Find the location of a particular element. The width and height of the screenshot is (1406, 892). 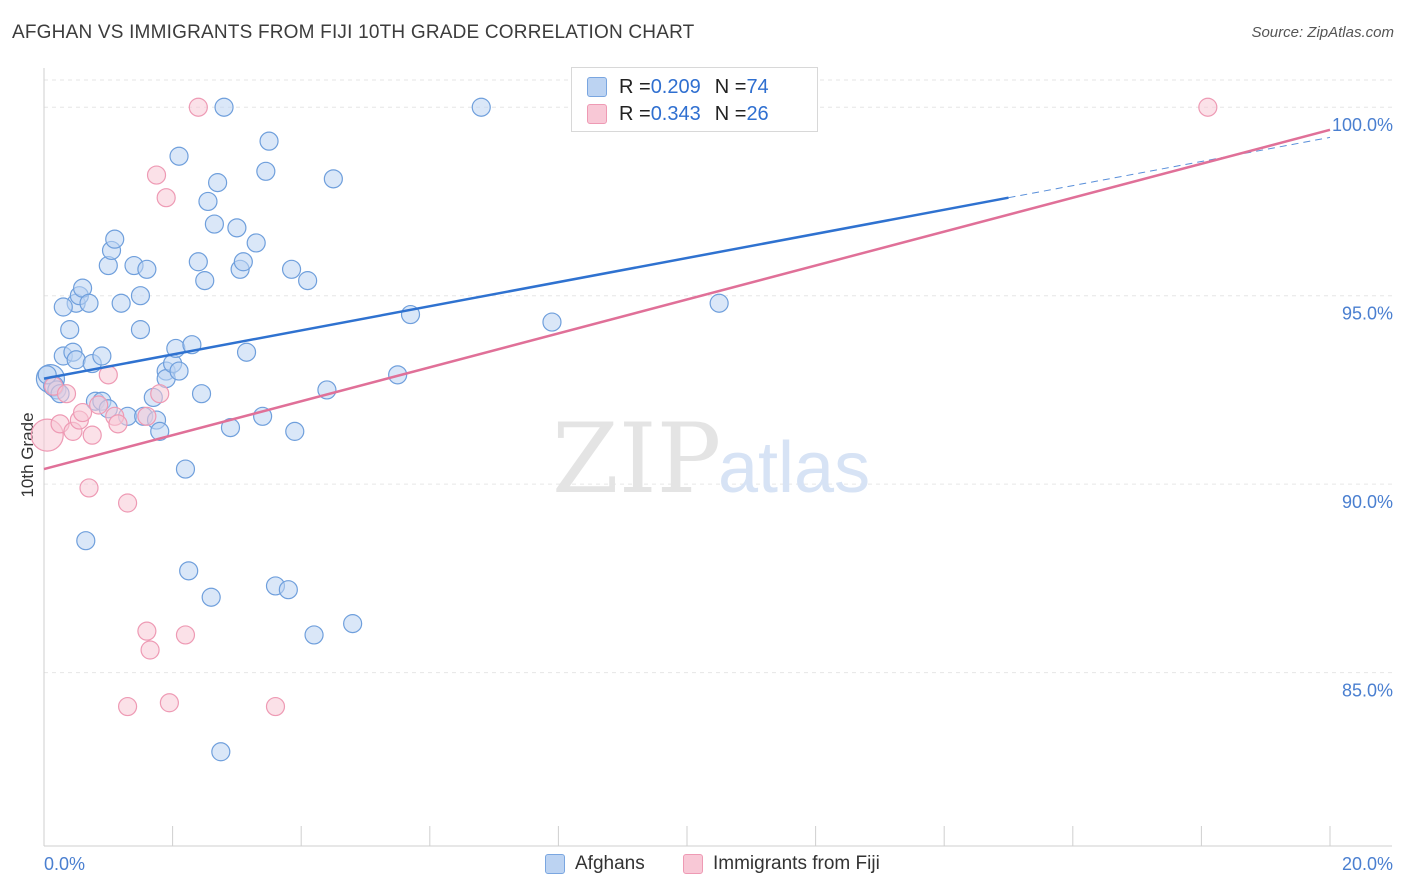

bottom-legend-label-fiji: Immigrants from Fiji is located at coordinates (796, 863).